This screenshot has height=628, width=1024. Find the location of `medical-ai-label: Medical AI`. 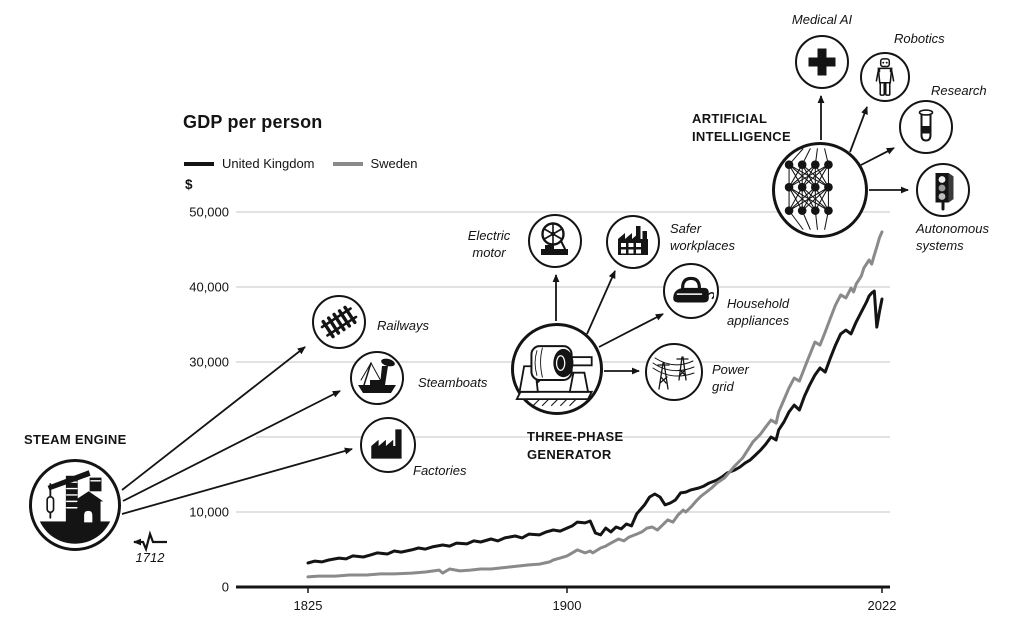

medical-ai-label: Medical AI is located at coordinates (822, 19).